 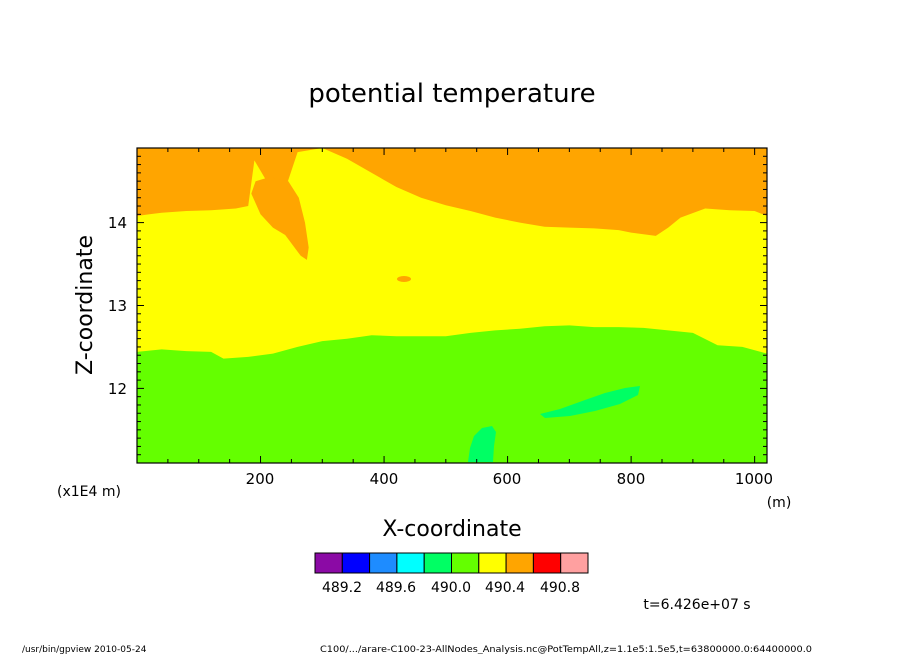 I want to click on footer-left: /usr/bin/gpview 2010-05-24, so click(x=84, y=649).